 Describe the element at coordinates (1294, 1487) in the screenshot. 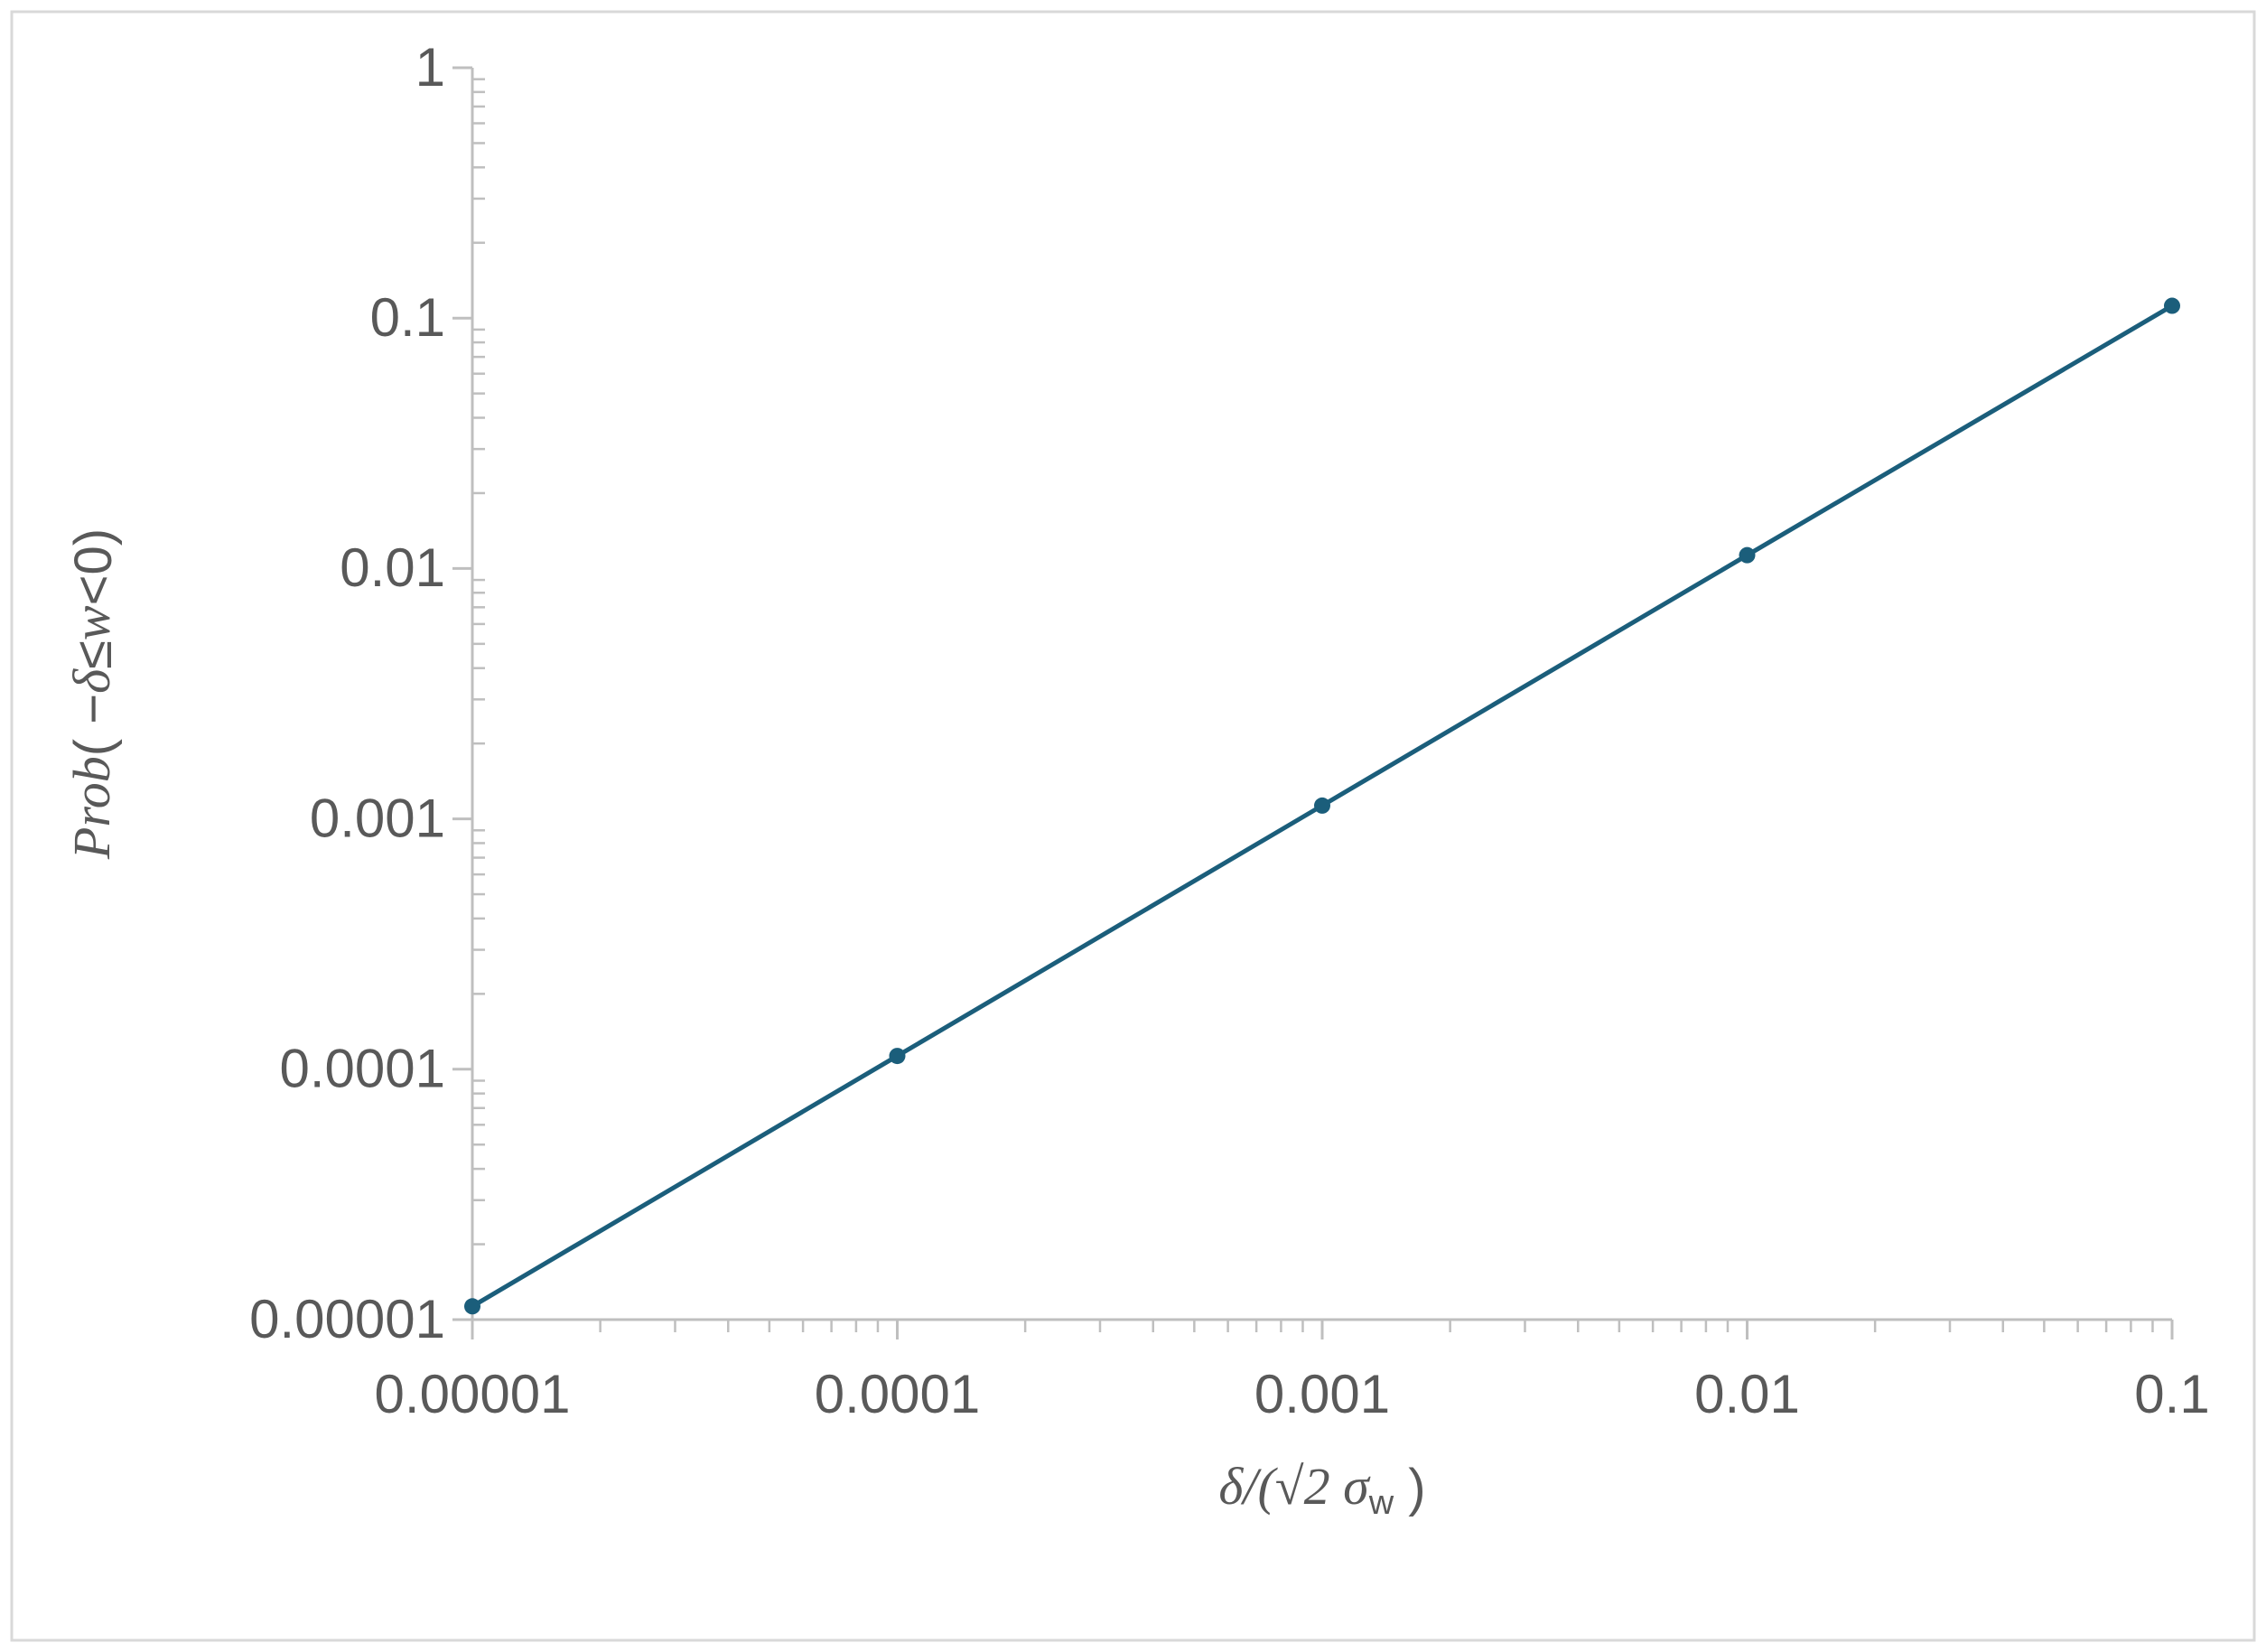

I see `x-axis-label-part: δ/(√2 σ` at that location.